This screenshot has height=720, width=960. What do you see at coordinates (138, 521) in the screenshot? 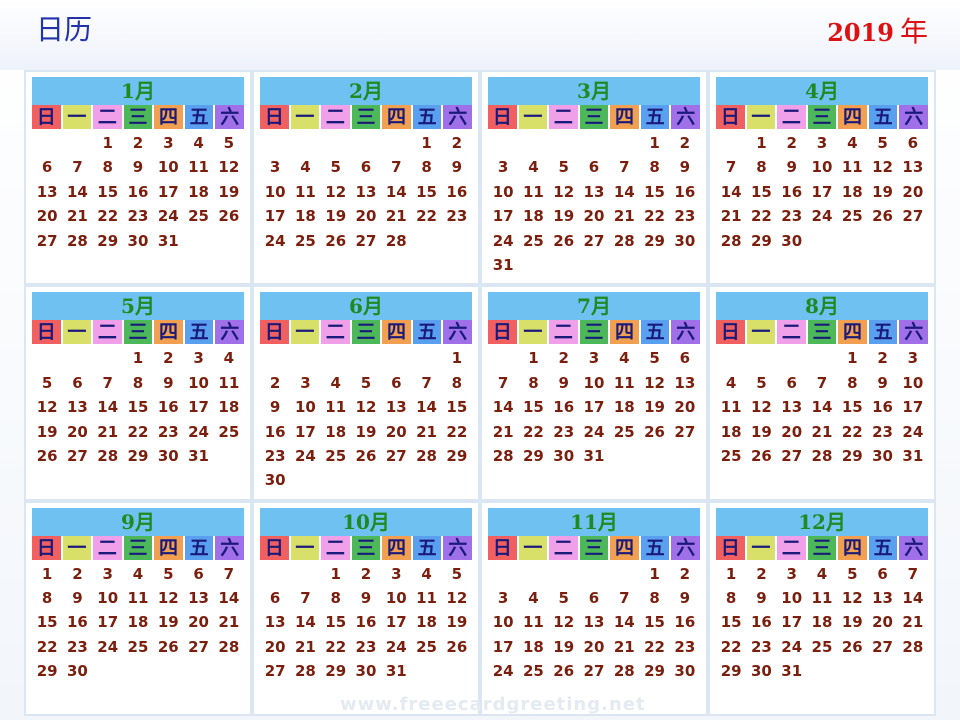
I see `month-title: 9月` at bounding box center [138, 521].